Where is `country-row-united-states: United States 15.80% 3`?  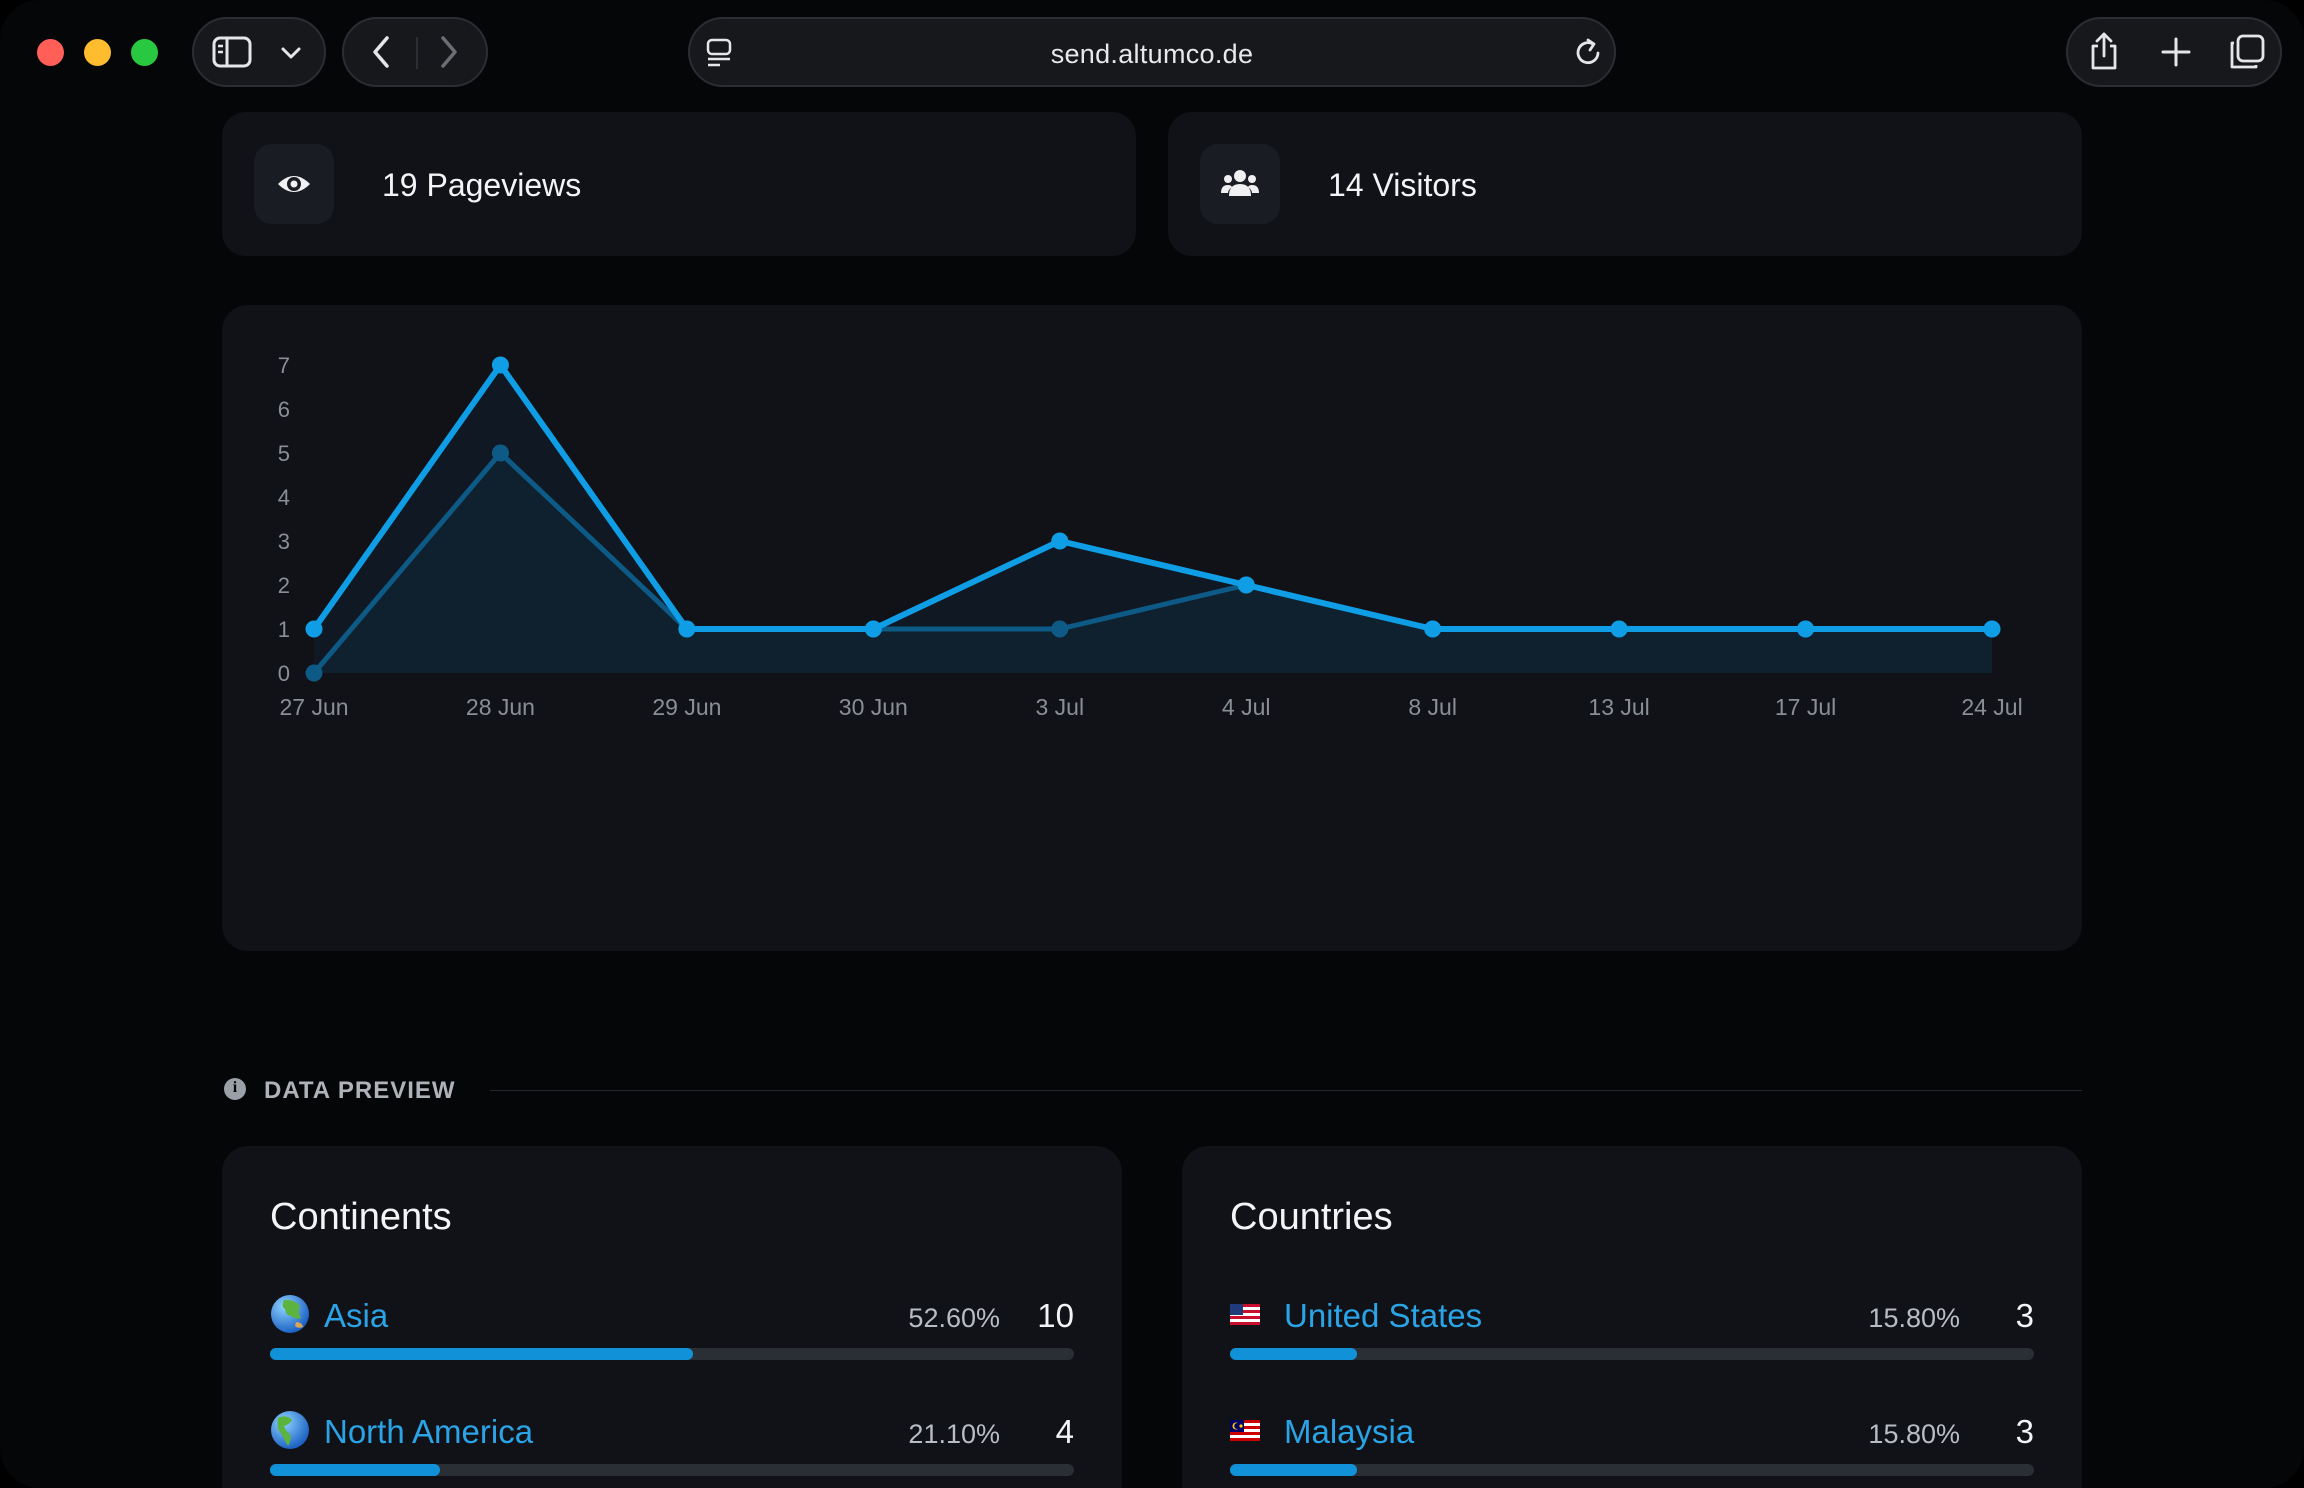 country-row-united-states: United States 15.80% 3 is located at coordinates (1632, 1329).